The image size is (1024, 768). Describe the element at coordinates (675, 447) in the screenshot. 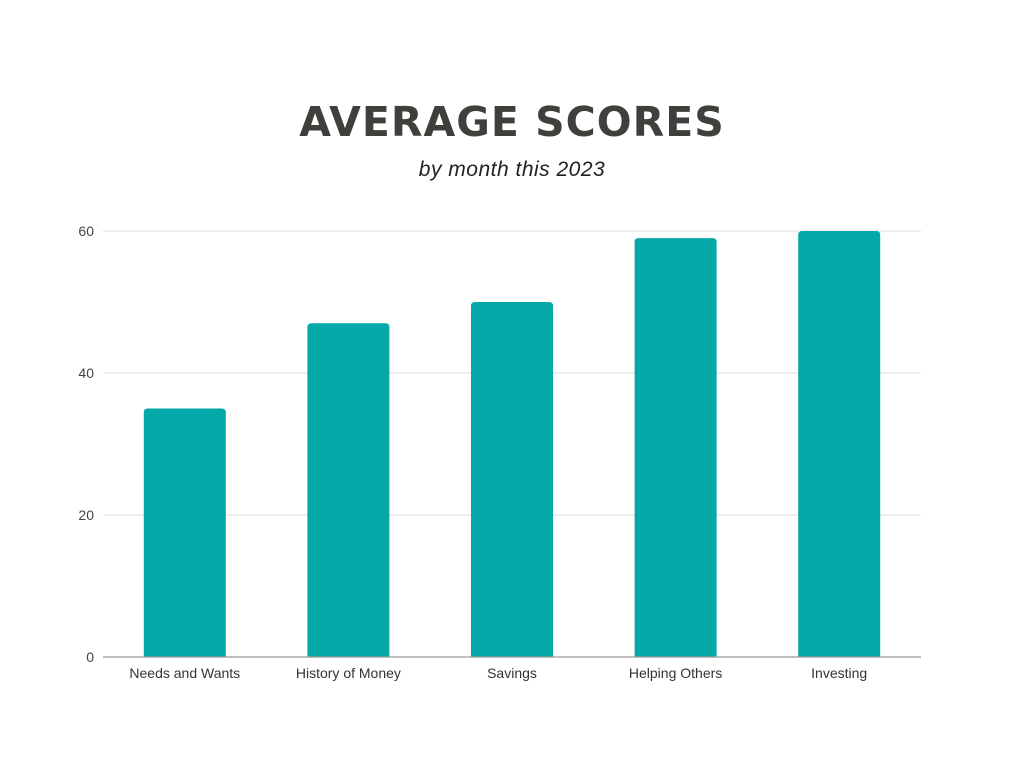

I see `bar-helping-others` at that location.